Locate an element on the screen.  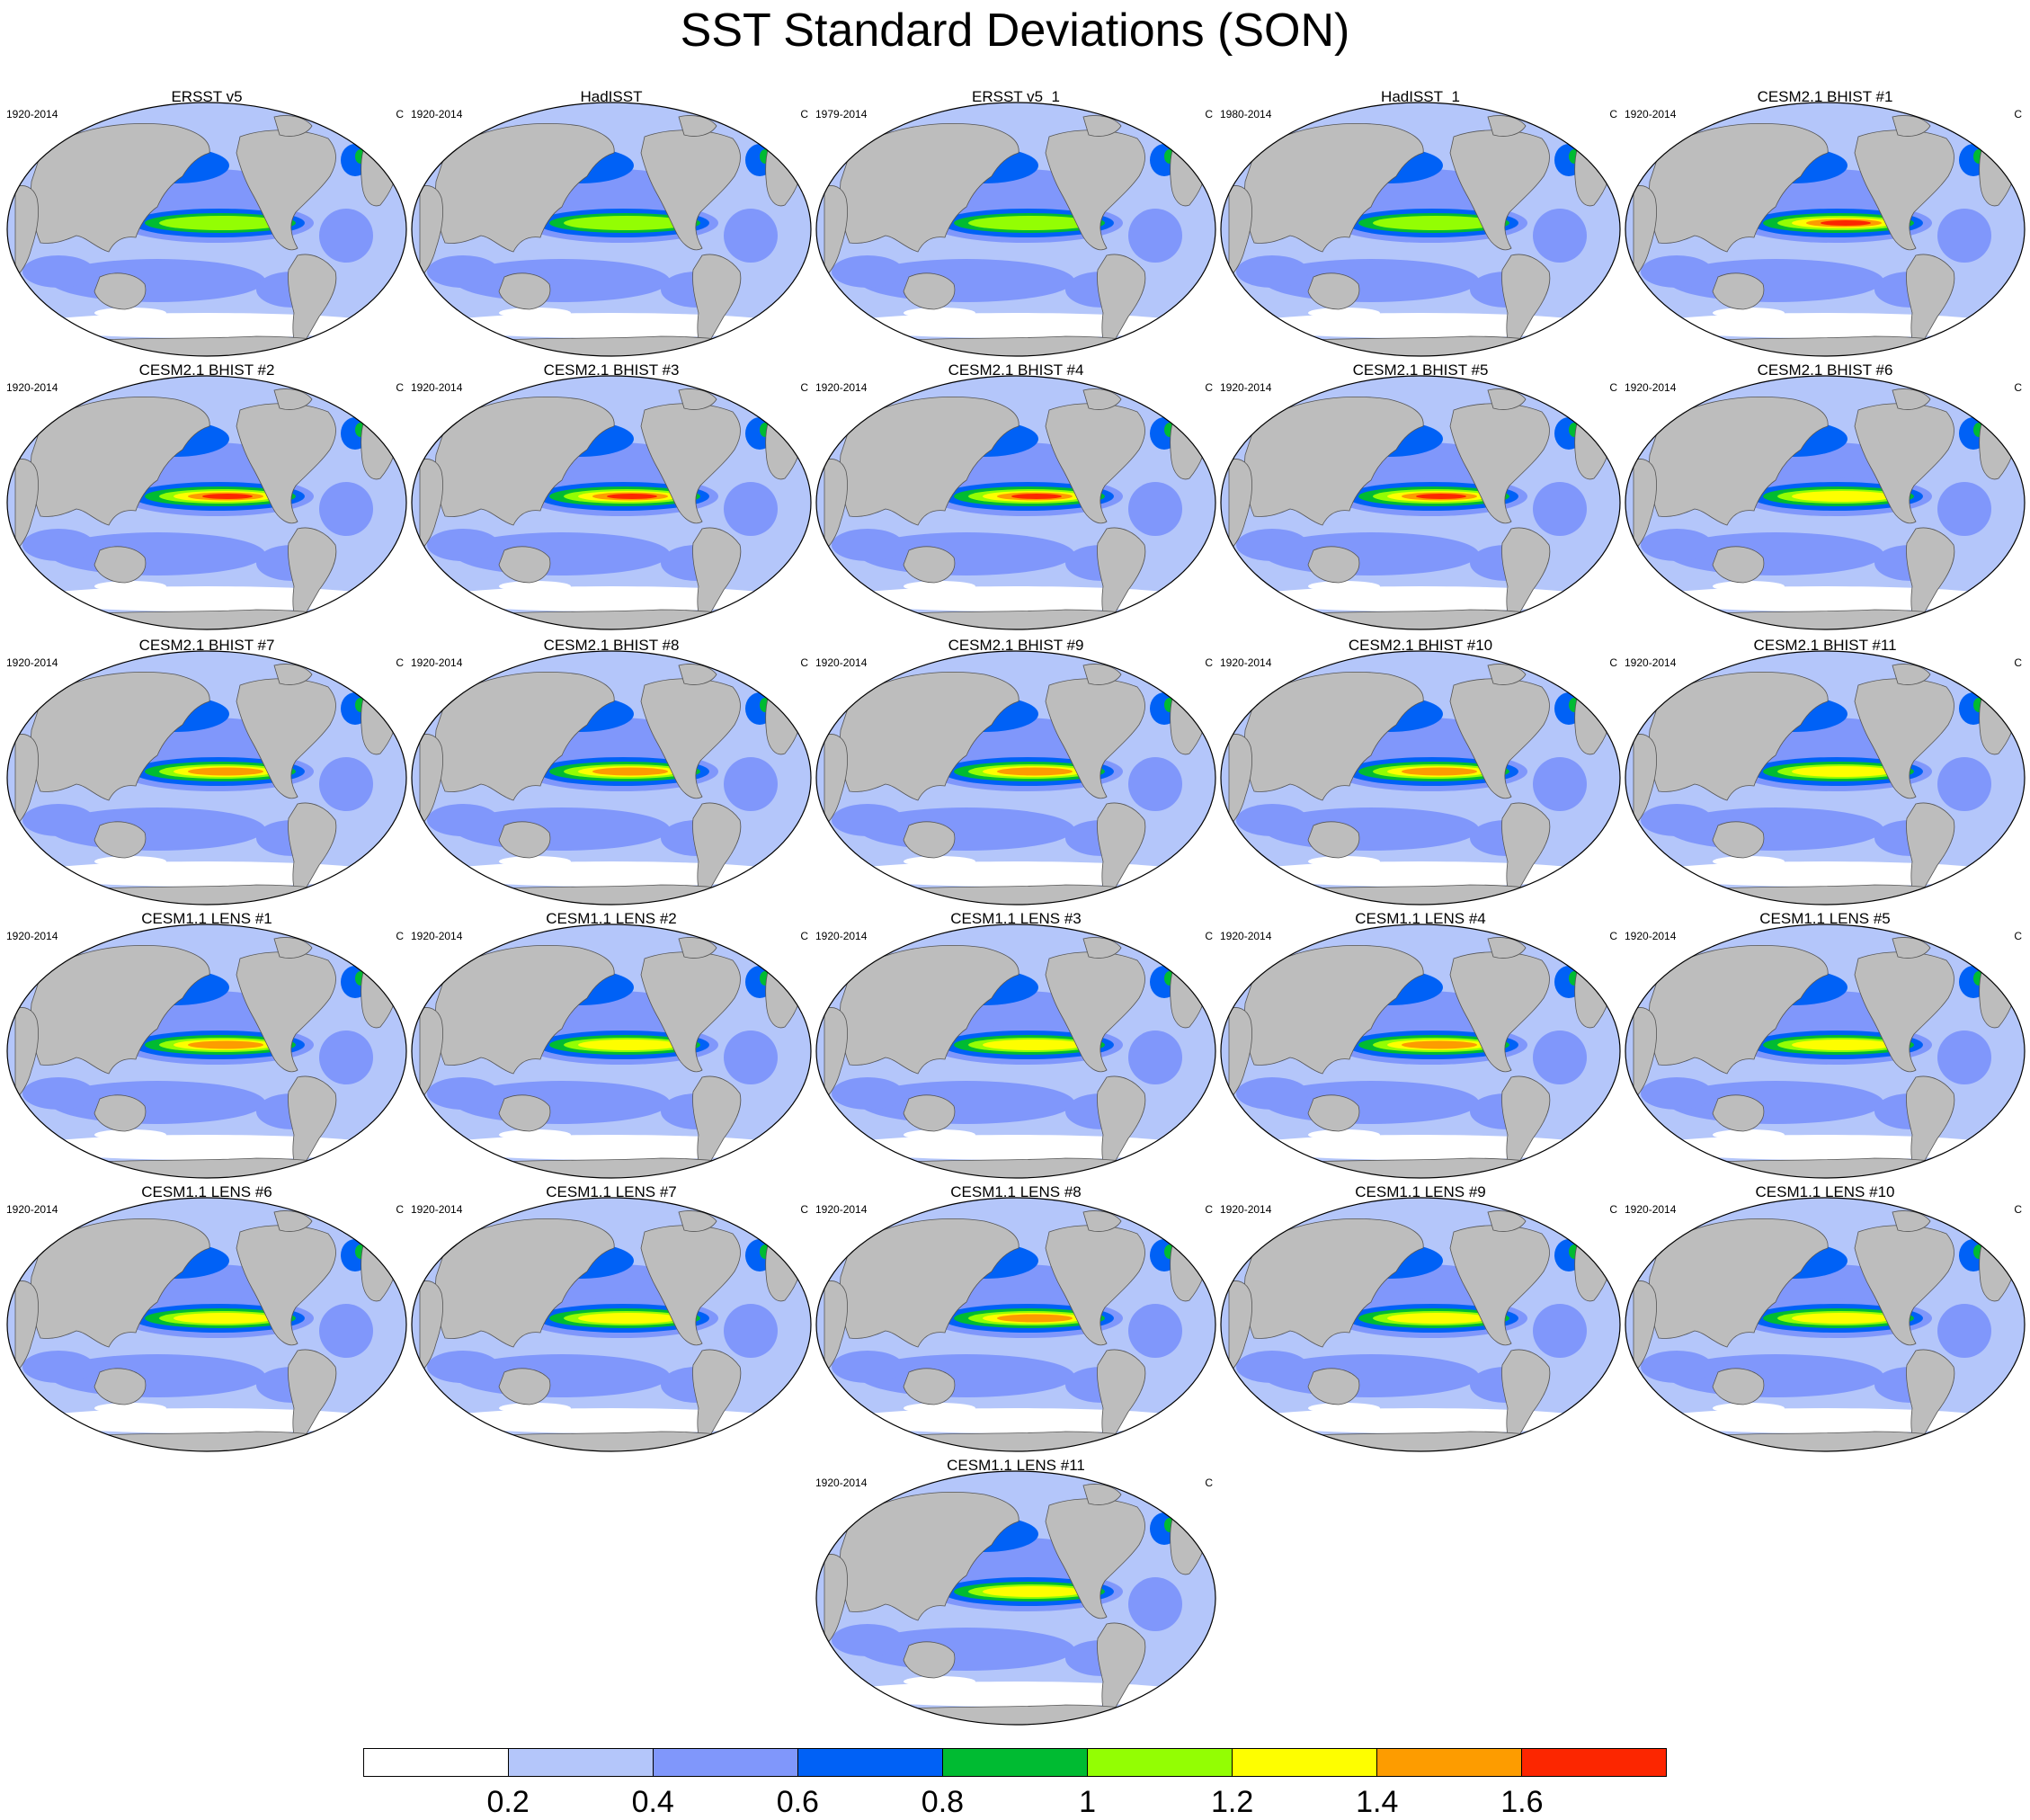
map-panel: ERSST v5_1 1979-2014 C is located at coordinates (1016, 223).